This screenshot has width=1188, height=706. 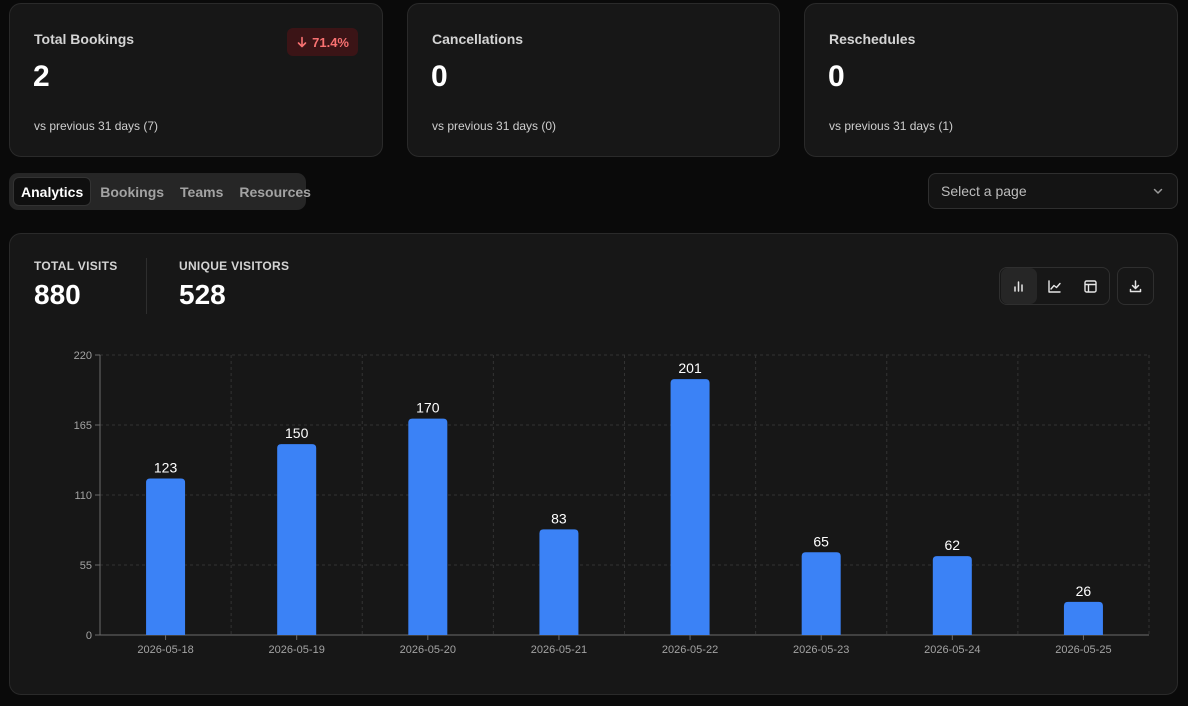 I want to click on delta-badge: 71.4%, so click(x=322, y=42).